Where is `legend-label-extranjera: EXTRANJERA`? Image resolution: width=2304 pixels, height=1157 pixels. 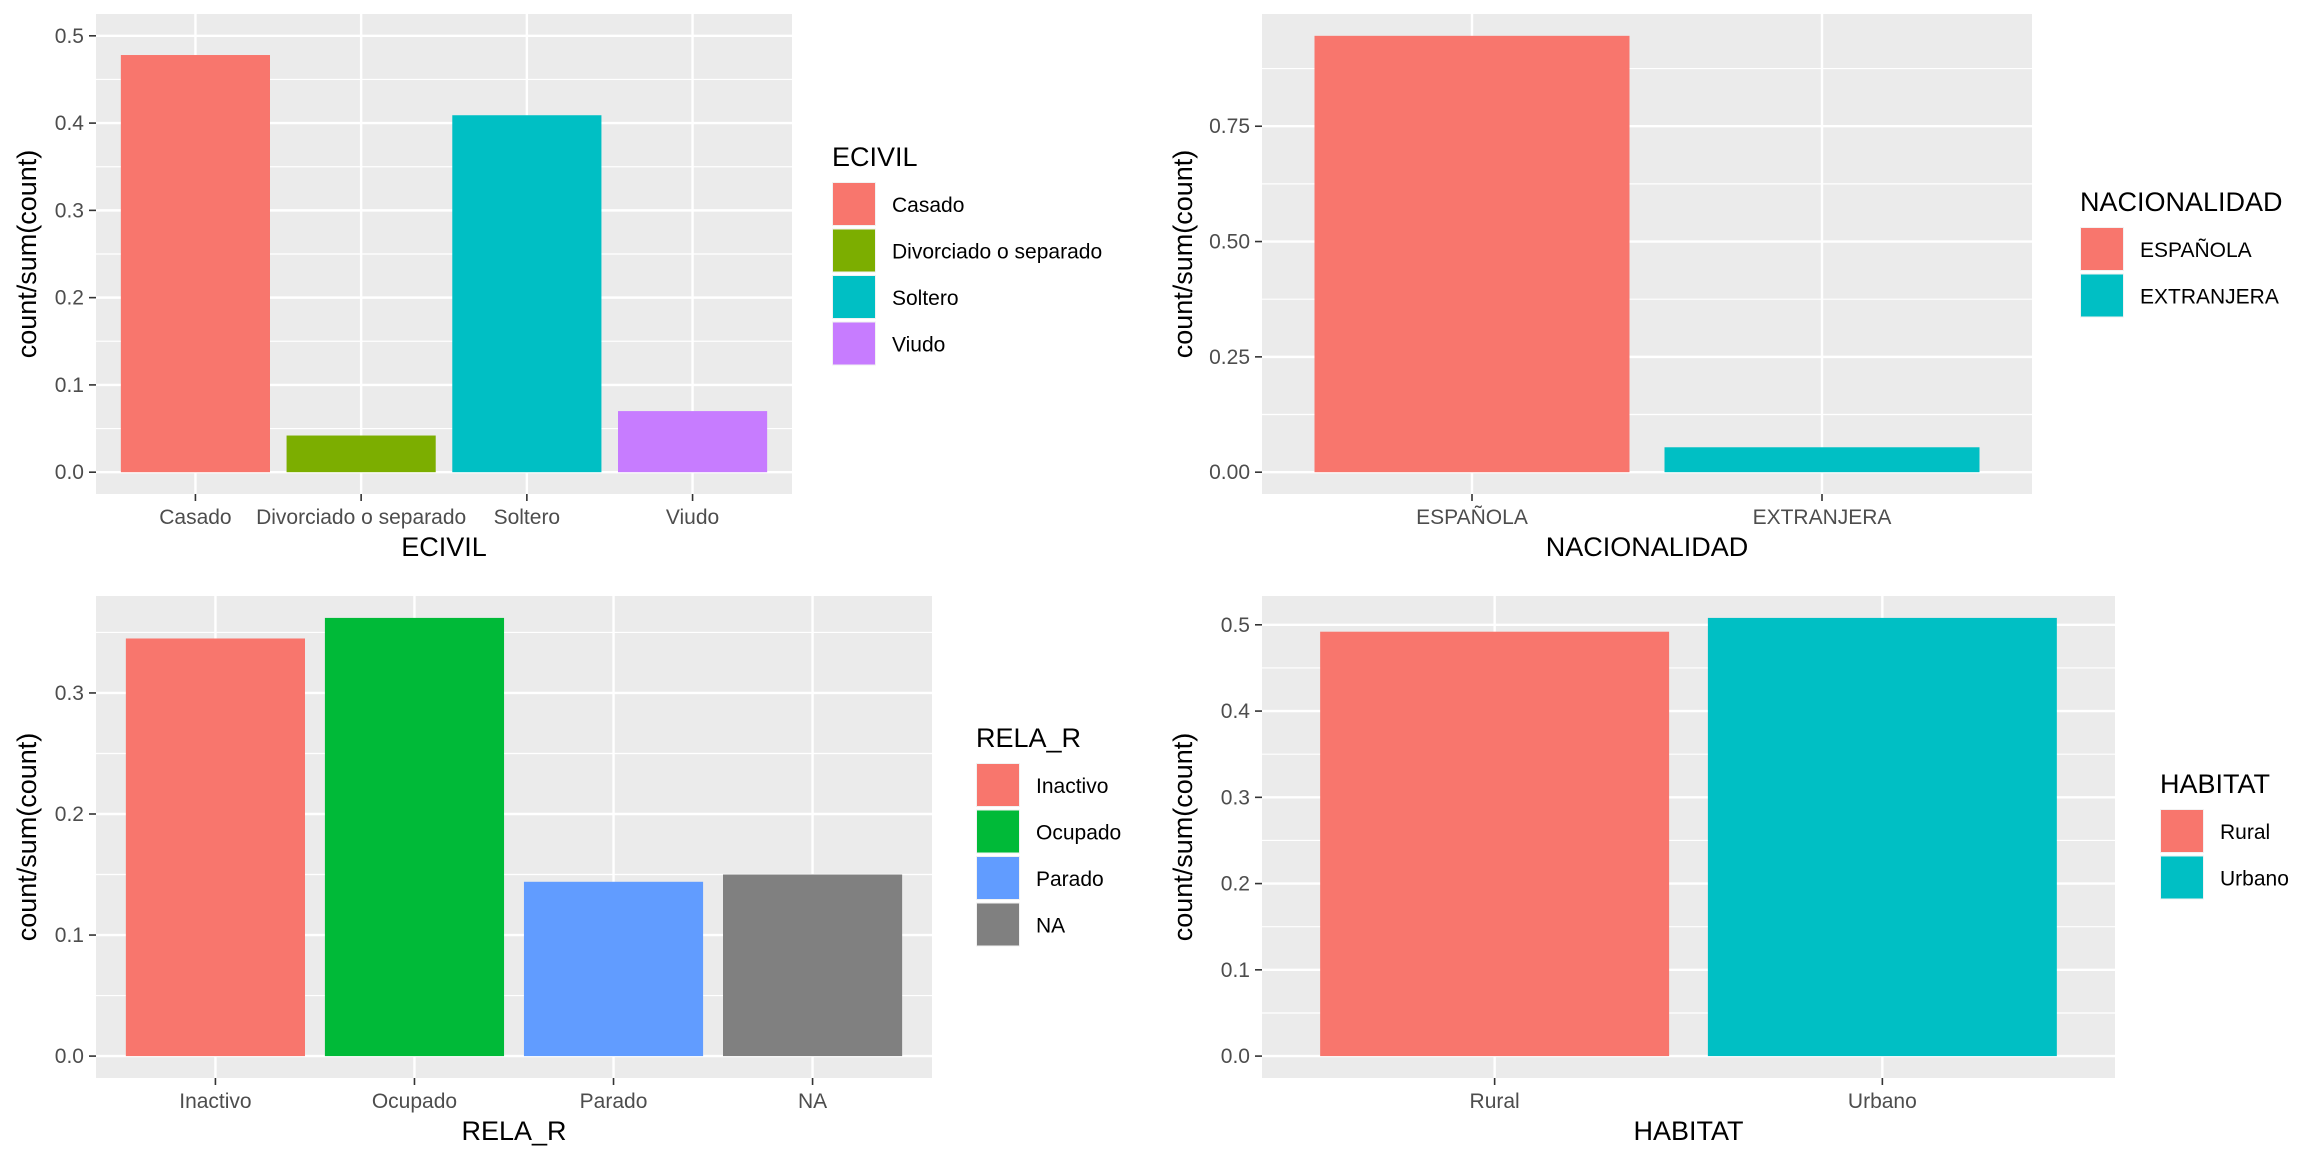
legend-label-extranjera: EXTRANJERA is located at coordinates (2209, 297).